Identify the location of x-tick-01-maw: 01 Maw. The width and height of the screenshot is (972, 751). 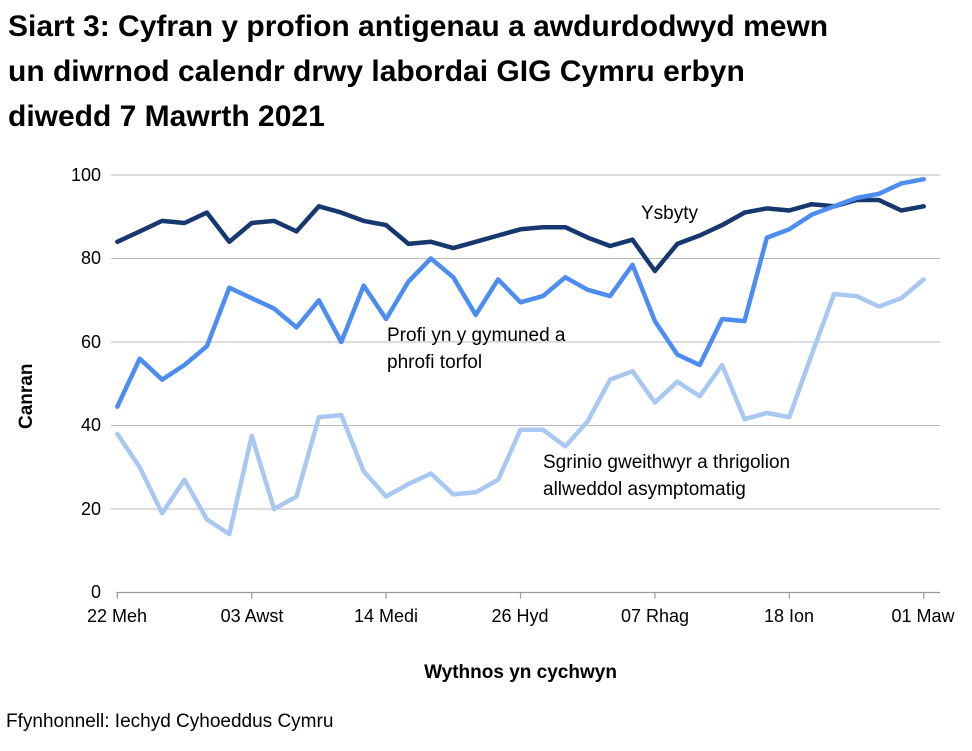
(923, 616).